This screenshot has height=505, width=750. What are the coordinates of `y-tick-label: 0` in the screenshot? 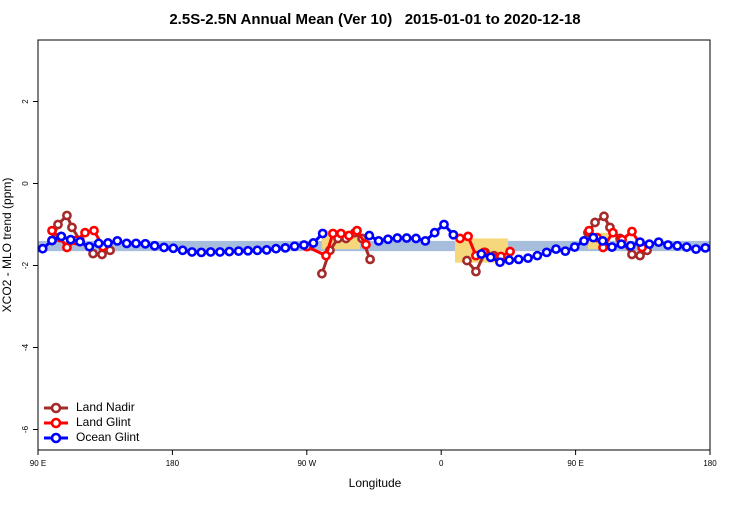 It's located at (25, 183).